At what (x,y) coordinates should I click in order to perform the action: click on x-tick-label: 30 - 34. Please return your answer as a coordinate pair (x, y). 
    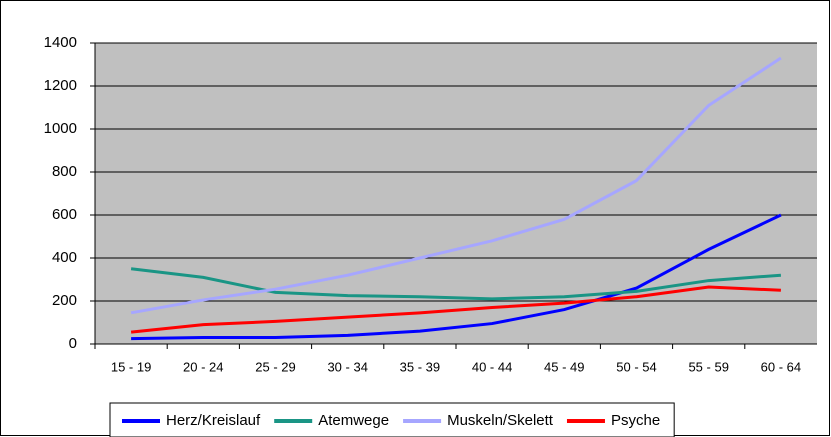
    Looking at the image, I should click on (347, 366).